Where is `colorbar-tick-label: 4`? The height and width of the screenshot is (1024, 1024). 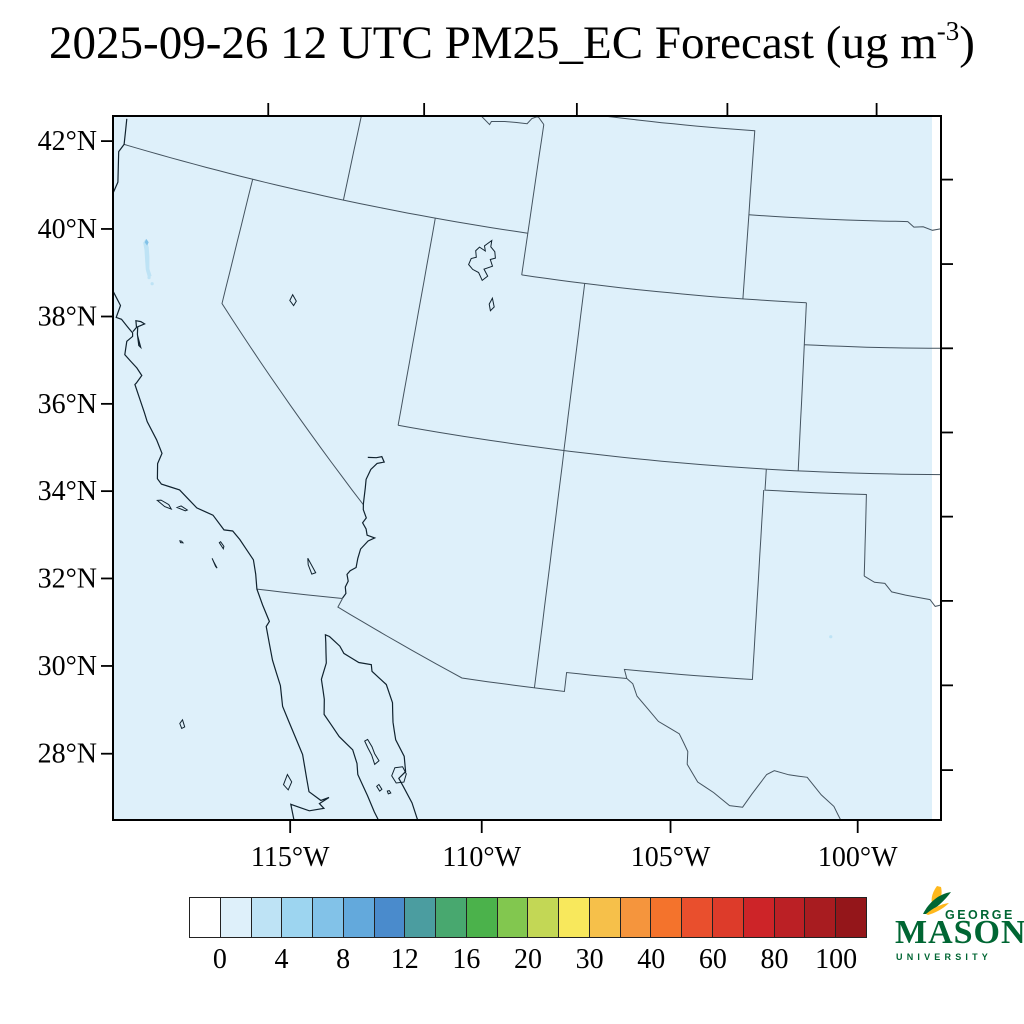 colorbar-tick-label: 4 is located at coordinates (281, 959).